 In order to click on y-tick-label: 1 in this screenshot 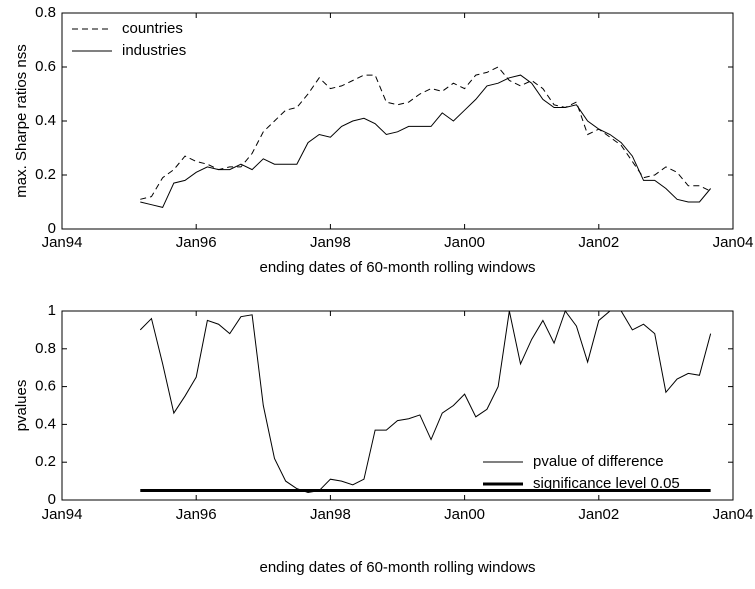, I will do `click(52, 310)`.